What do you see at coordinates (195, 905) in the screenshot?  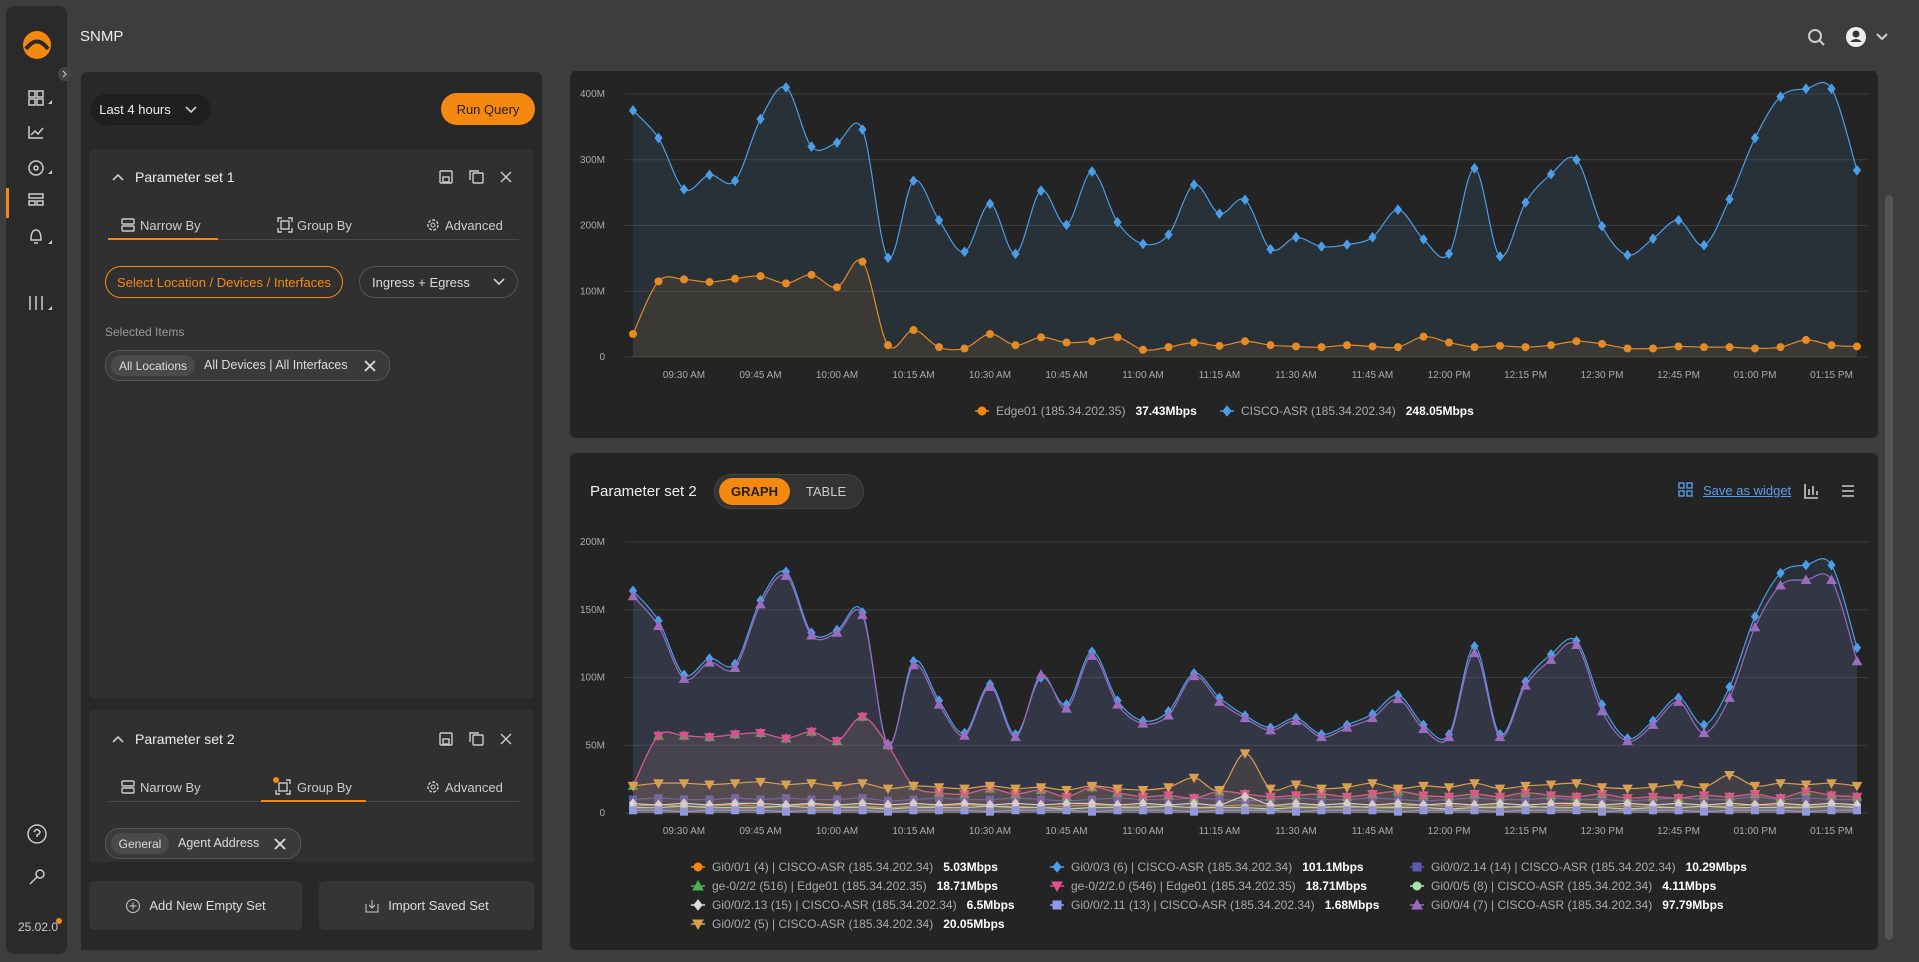 I see `add-set: Add New Empty Set` at bounding box center [195, 905].